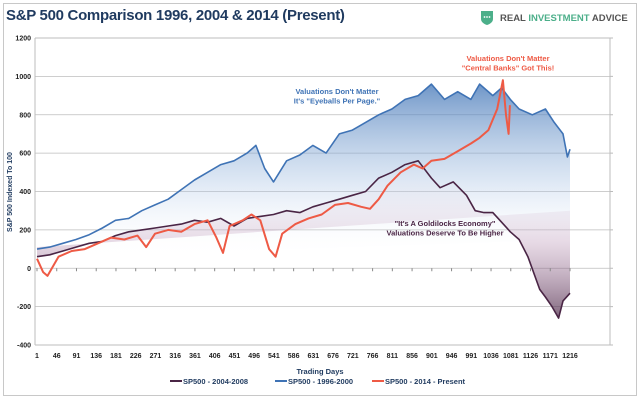 The image size is (640, 400). What do you see at coordinates (314, 356) in the screenshot?
I see `x-tick-label: 631` at bounding box center [314, 356].